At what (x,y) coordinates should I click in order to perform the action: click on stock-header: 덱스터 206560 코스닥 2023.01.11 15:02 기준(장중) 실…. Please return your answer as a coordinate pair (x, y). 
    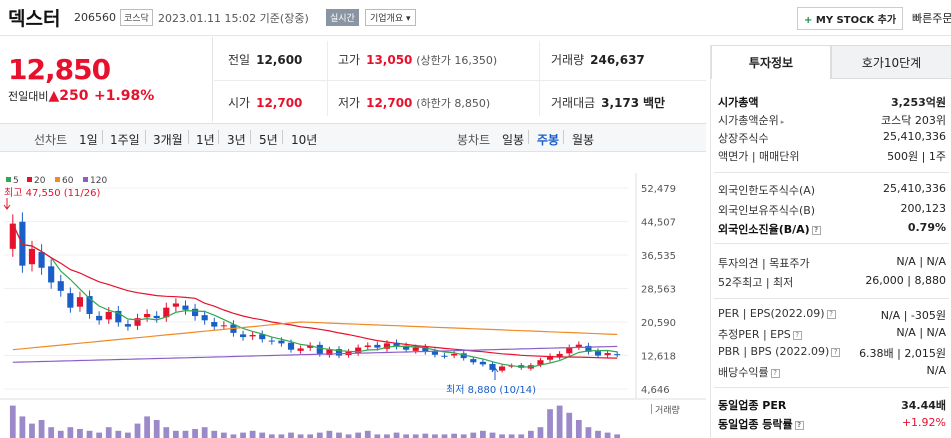
    Looking at the image, I should click on (475, 18).